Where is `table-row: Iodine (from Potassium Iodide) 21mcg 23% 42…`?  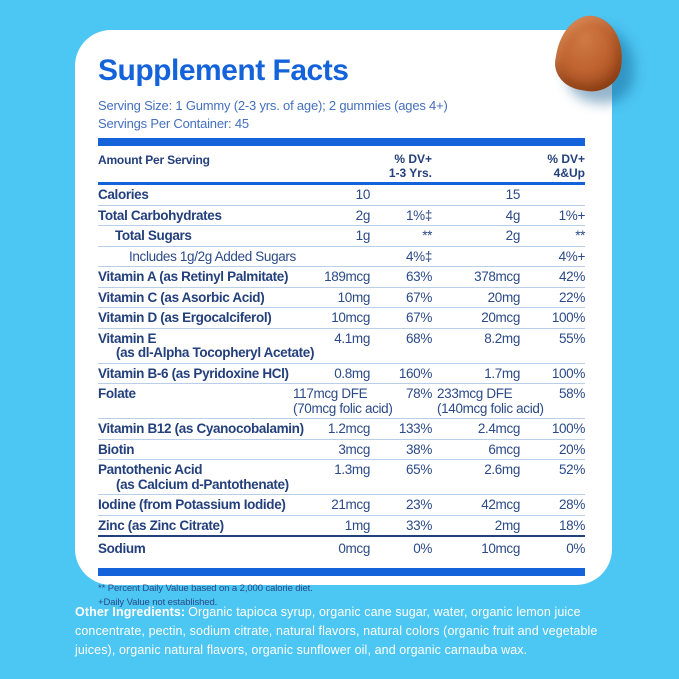
table-row: Iodine (from Potassium Iodide) 21mcg 23% 42… is located at coordinates (341, 505).